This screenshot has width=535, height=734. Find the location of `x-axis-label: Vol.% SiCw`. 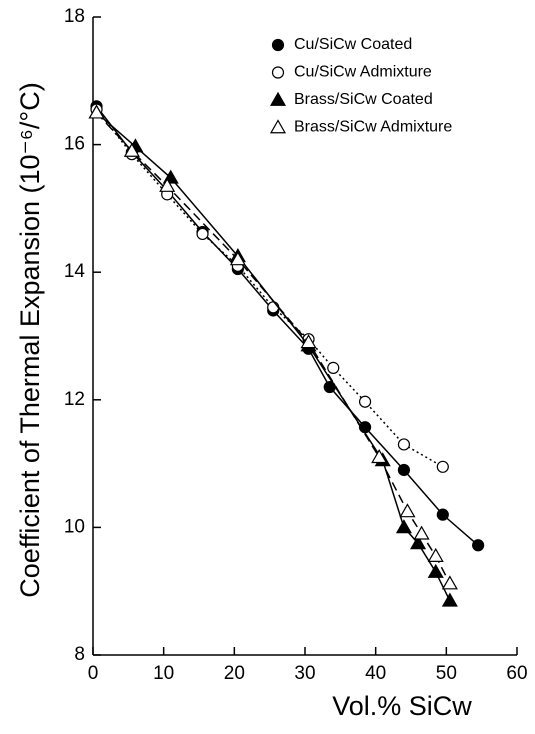

x-axis-label: Vol.% SiCw is located at coordinates (402, 706).